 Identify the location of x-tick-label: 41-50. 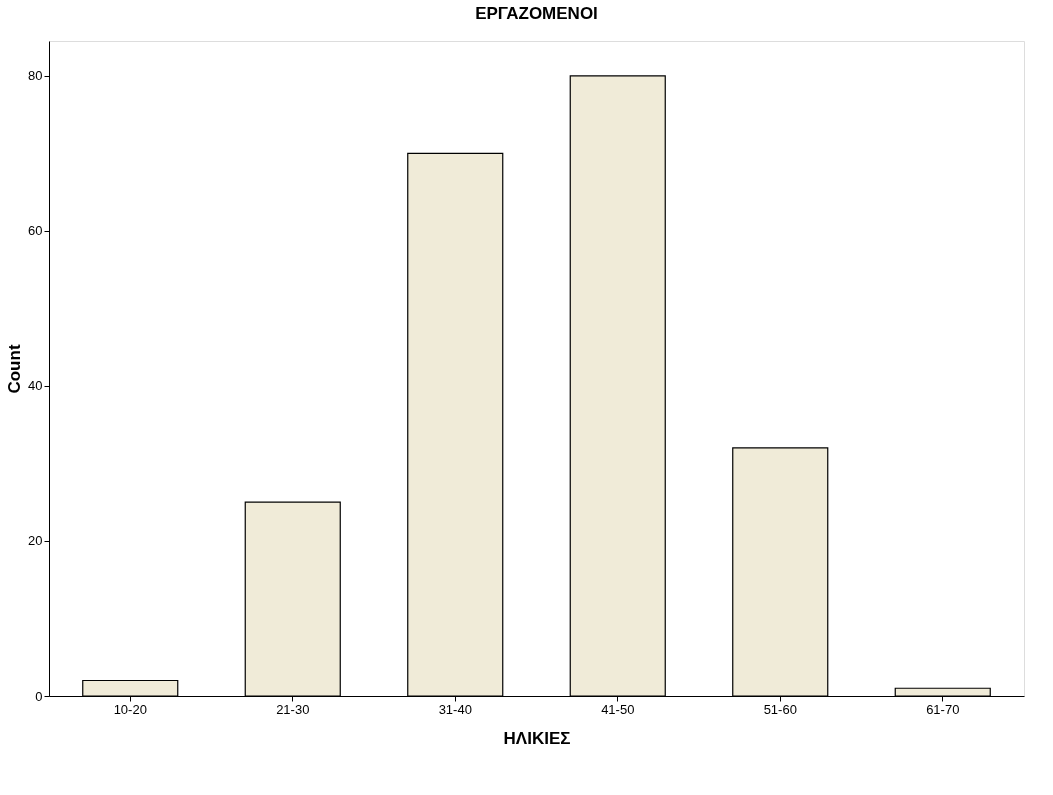
(618, 709).